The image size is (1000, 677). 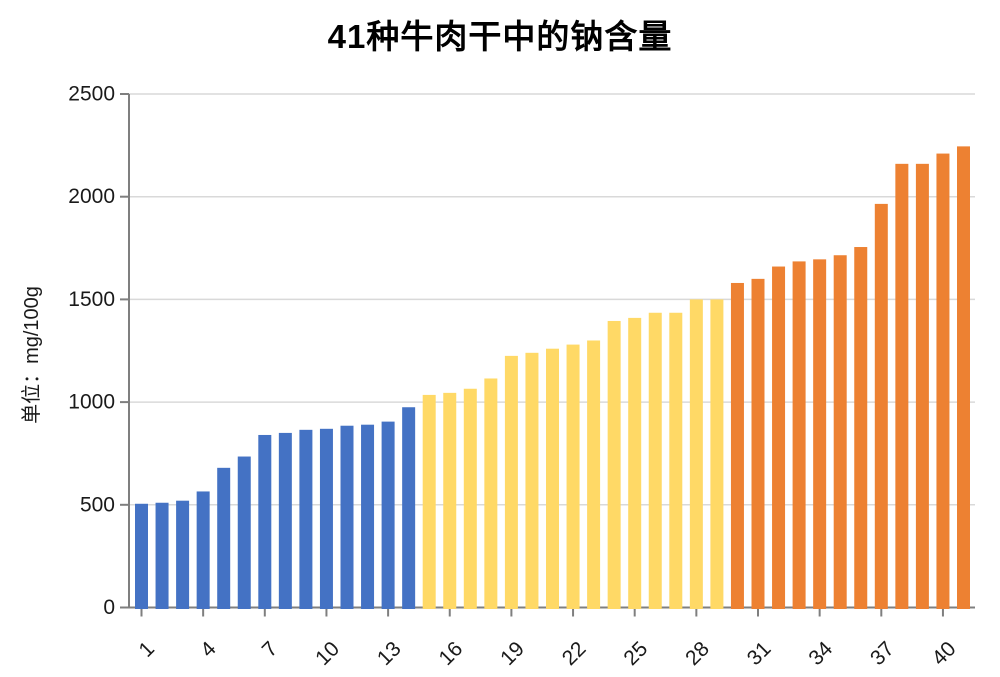 I want to click on x-tick-label-4: 4, so click(x=208, y=649).